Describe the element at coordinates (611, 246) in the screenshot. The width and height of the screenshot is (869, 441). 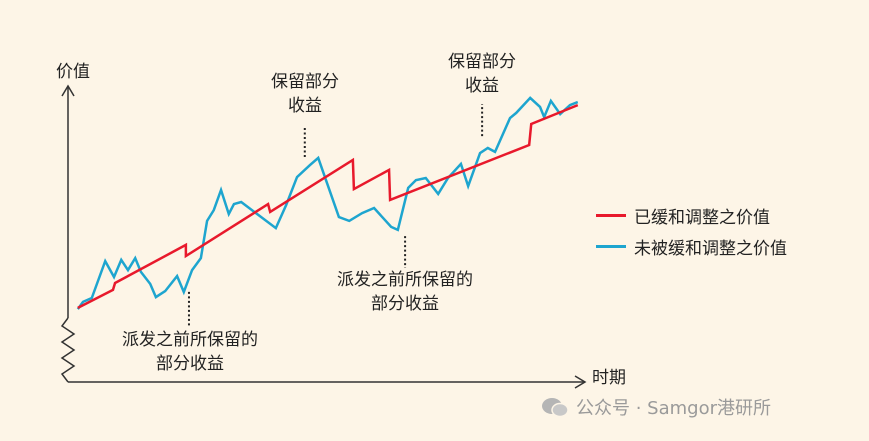
I see `legend-swatch-blue` at that location.